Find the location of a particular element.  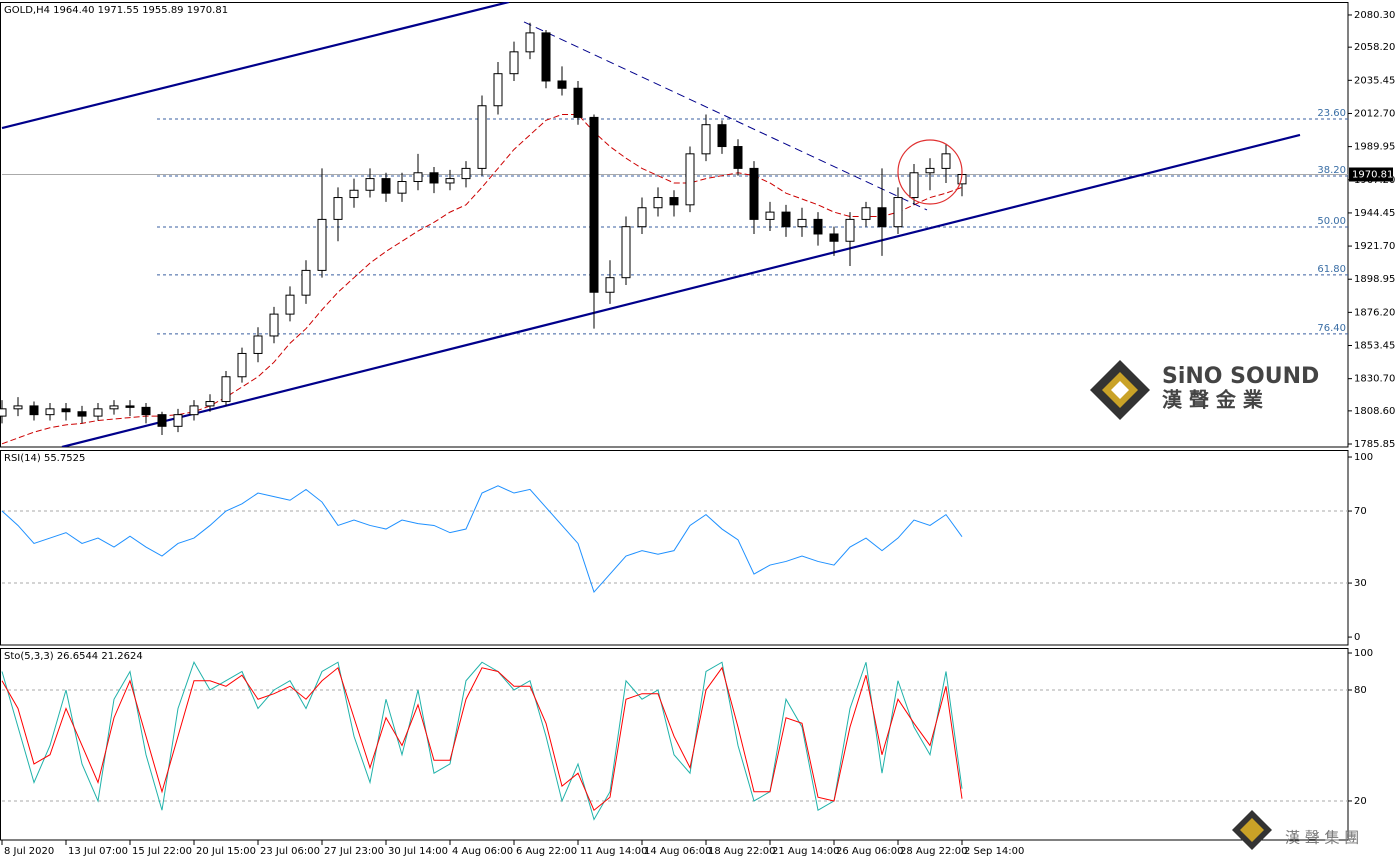

footer-text: 漢 聲 集 團 is located at coordinates (1322, 838).